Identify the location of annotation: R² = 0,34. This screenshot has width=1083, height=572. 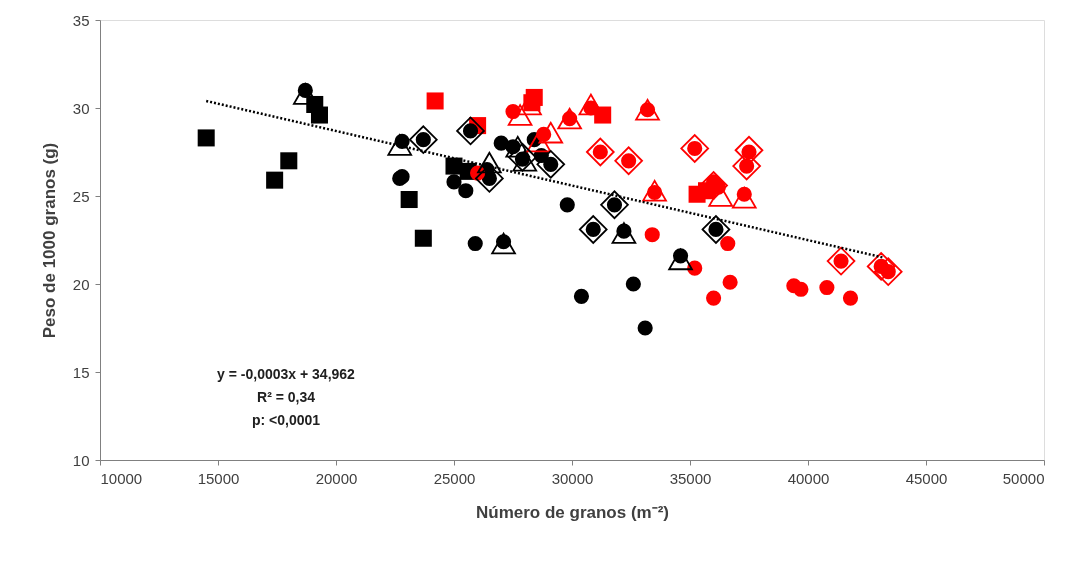
(286, 397).